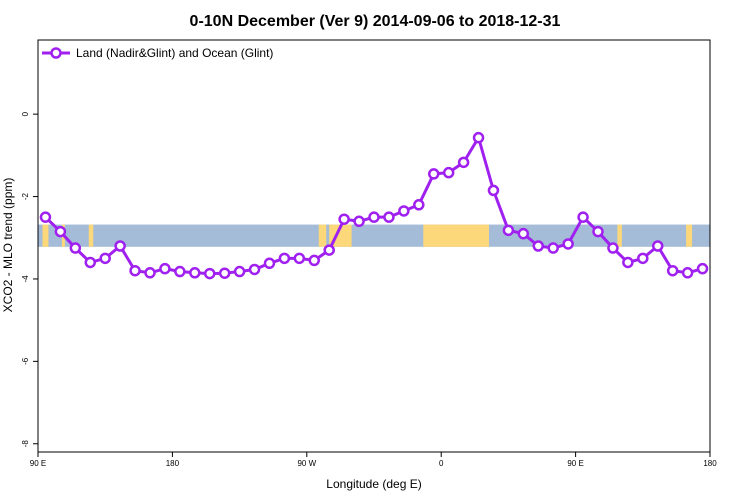 The width and height of the screenshot is (750, 500). Describe the element at coordinates (25, 113) in the screenshot. I see `y-tick-label: 0` at that location.